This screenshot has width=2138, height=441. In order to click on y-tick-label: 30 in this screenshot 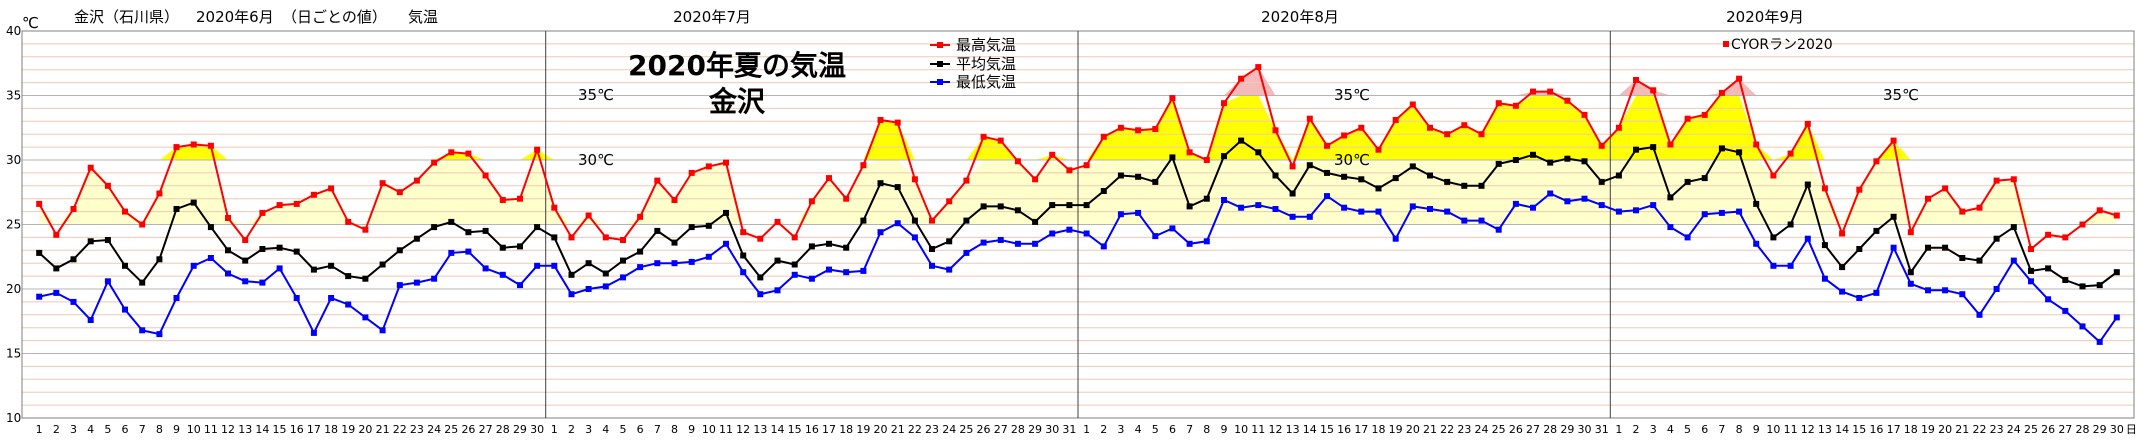, I will do `click(13, 160)`.